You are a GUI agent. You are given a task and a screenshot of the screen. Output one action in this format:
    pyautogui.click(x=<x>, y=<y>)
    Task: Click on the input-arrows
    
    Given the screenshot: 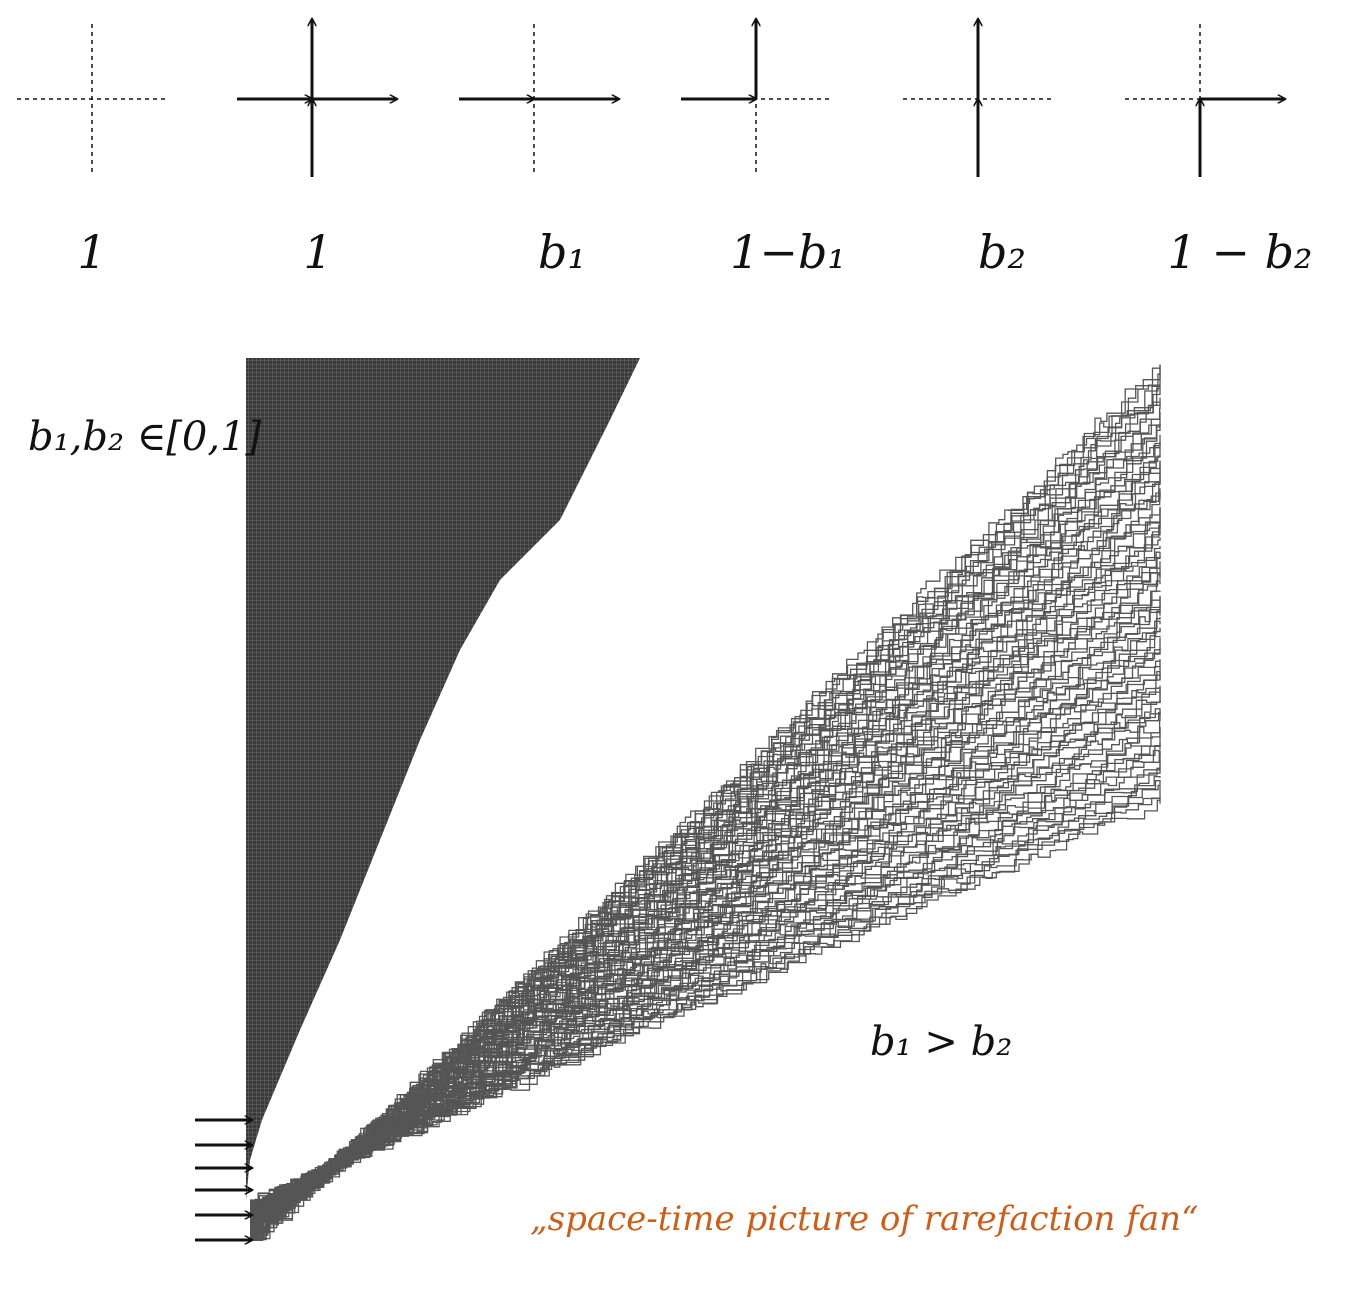 What is the action you would take?
    pyautogui.click(x=223, y=1180)
    